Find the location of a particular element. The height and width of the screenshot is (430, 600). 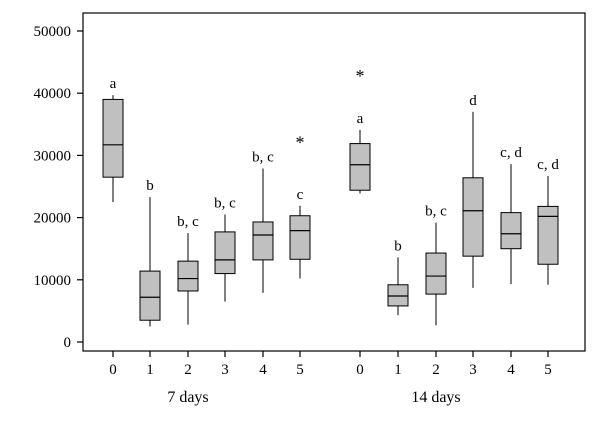

y-axis: 0 10000 20000 30000 40000 50000 is located at coordinates (58, 187).